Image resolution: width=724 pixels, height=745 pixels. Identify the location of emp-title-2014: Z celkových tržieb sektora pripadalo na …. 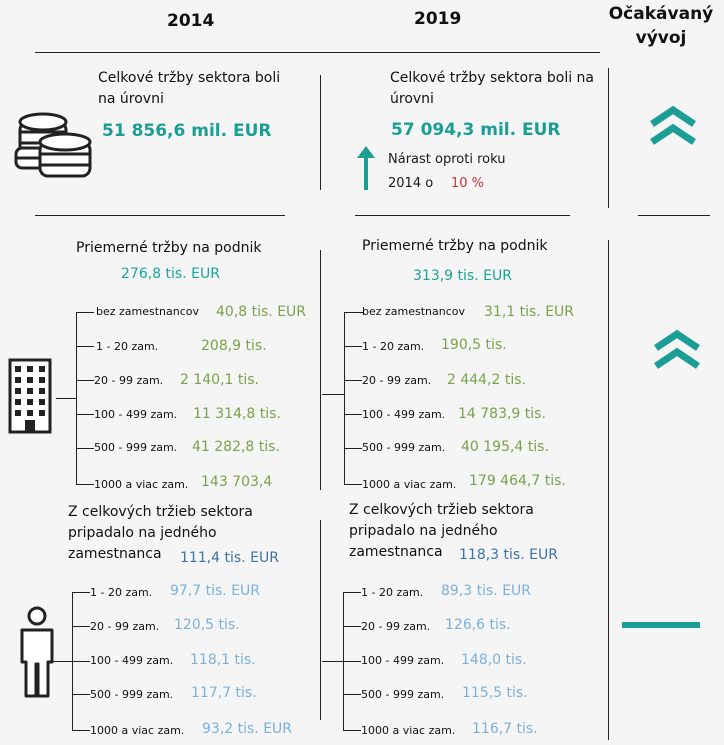
(160, 533).